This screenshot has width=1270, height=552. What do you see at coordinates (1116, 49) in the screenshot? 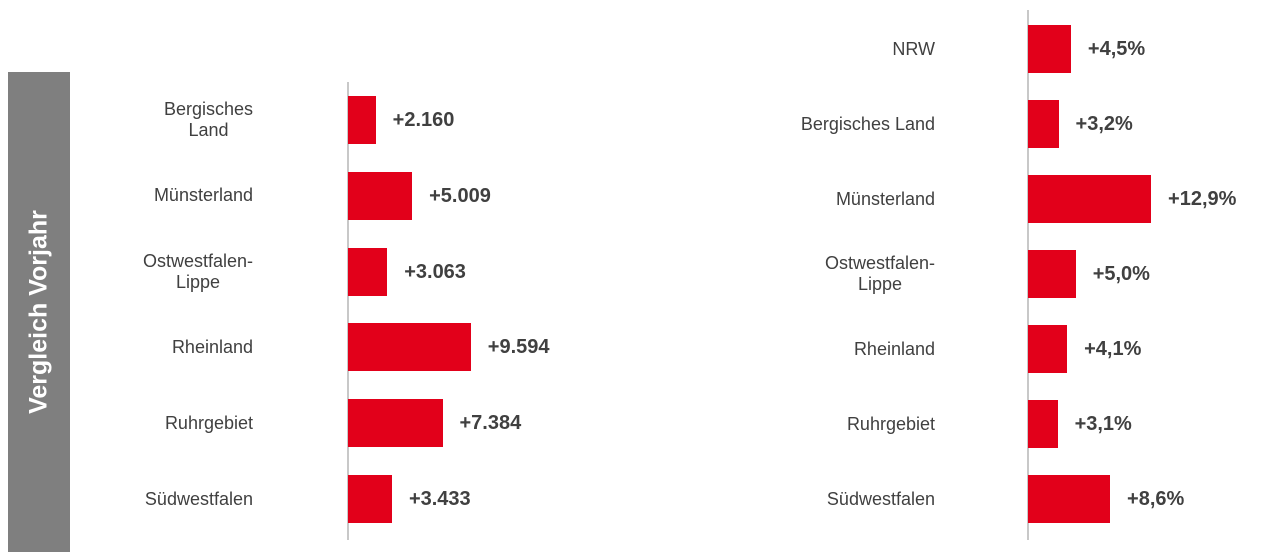
I see `value-label: +4,5%` at bounding box center [1116, 49].